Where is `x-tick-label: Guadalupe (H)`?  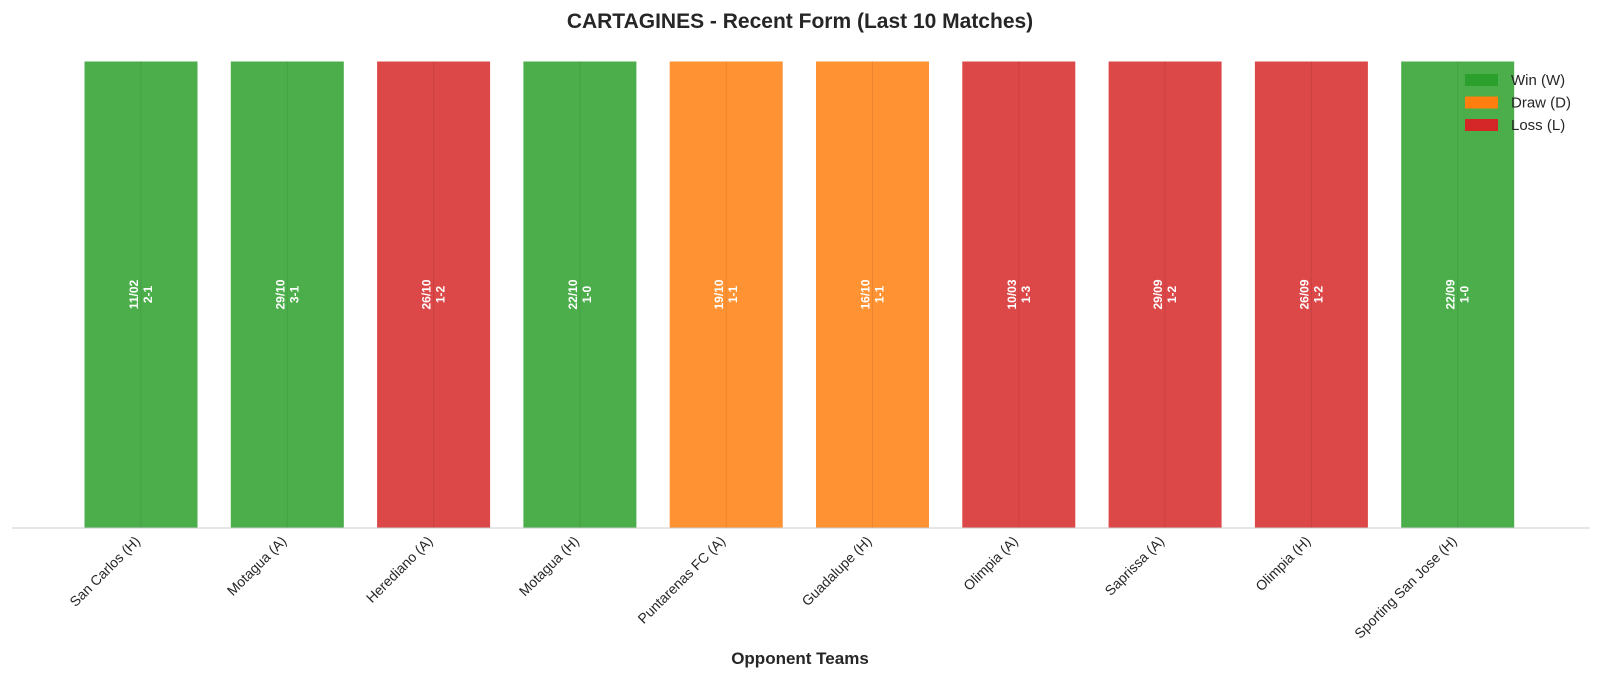 x-tick-label: Guadalupe (H) is located at coordinates (836, 571).